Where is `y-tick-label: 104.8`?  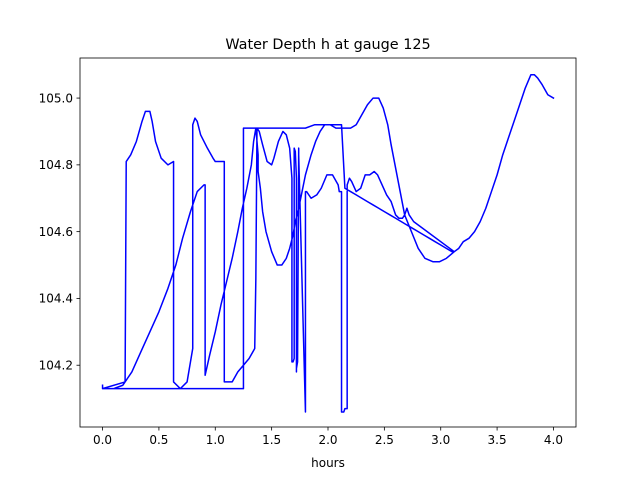 y-tick-label: 104.8 is located at coordinates (56, 165).